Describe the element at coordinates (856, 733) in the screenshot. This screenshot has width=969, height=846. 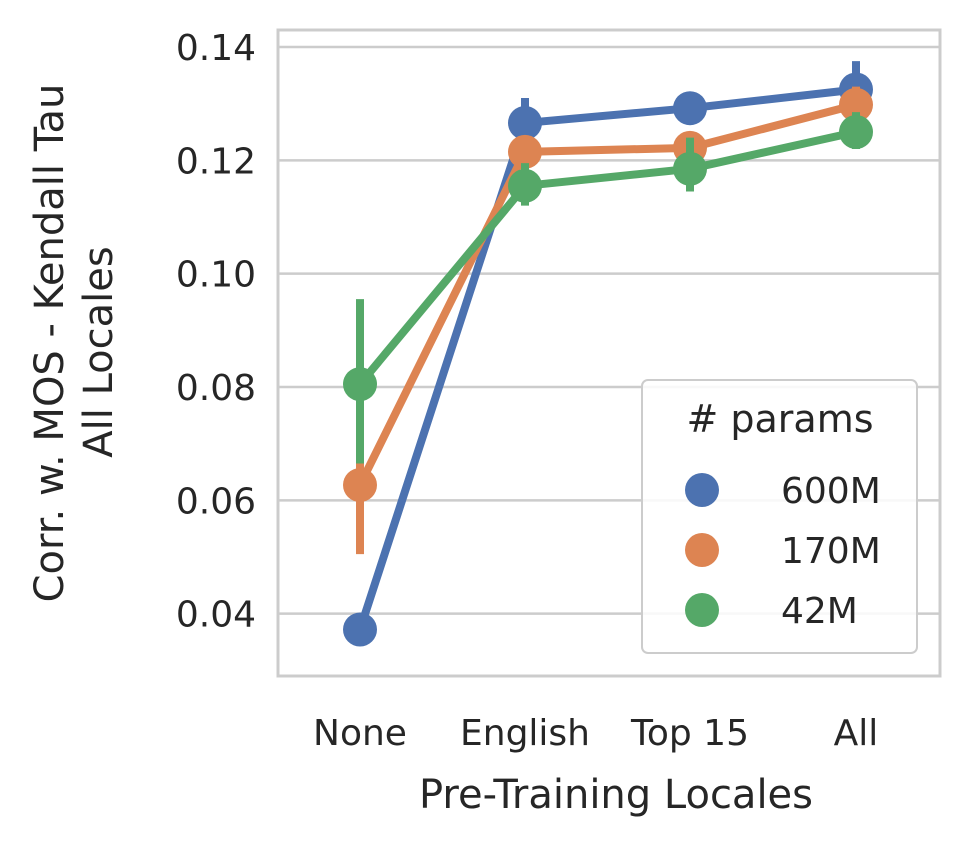
I see `x-tick-label: All` at that location.